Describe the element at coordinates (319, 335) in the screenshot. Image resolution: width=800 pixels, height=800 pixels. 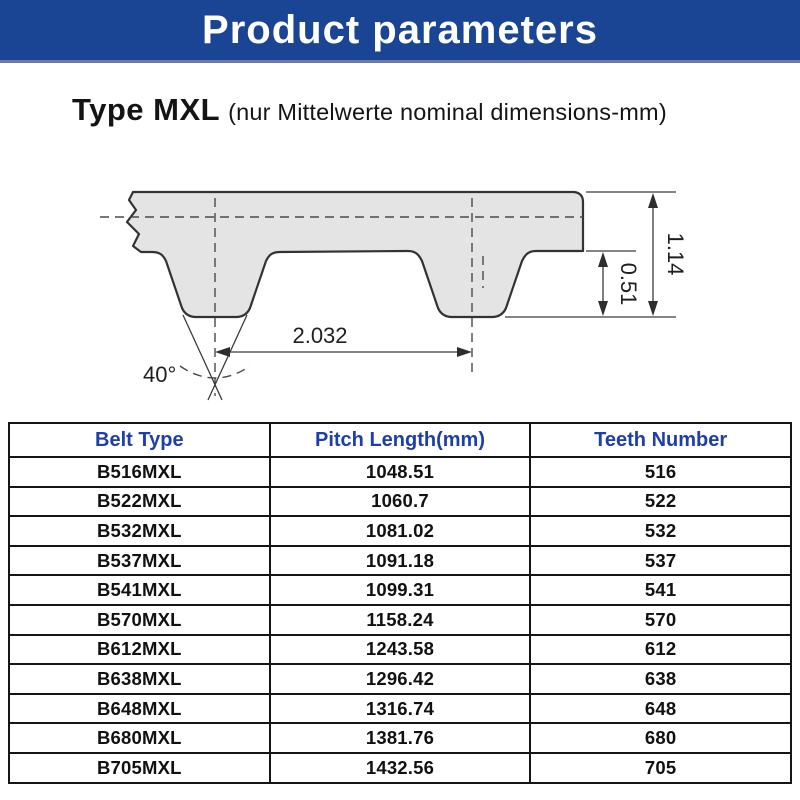
I see `pitch-dim-label: 2.032` at that location.